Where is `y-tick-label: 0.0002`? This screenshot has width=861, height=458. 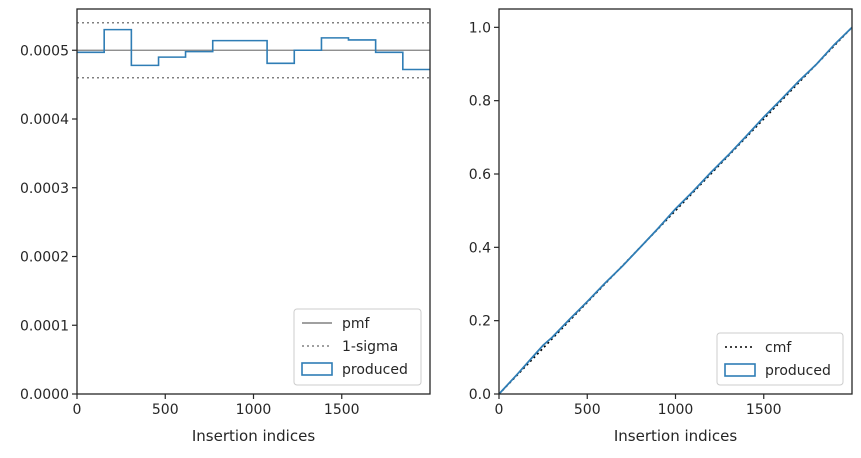 y-tick-label: 0.0002 is located at coordinates (44, 258).